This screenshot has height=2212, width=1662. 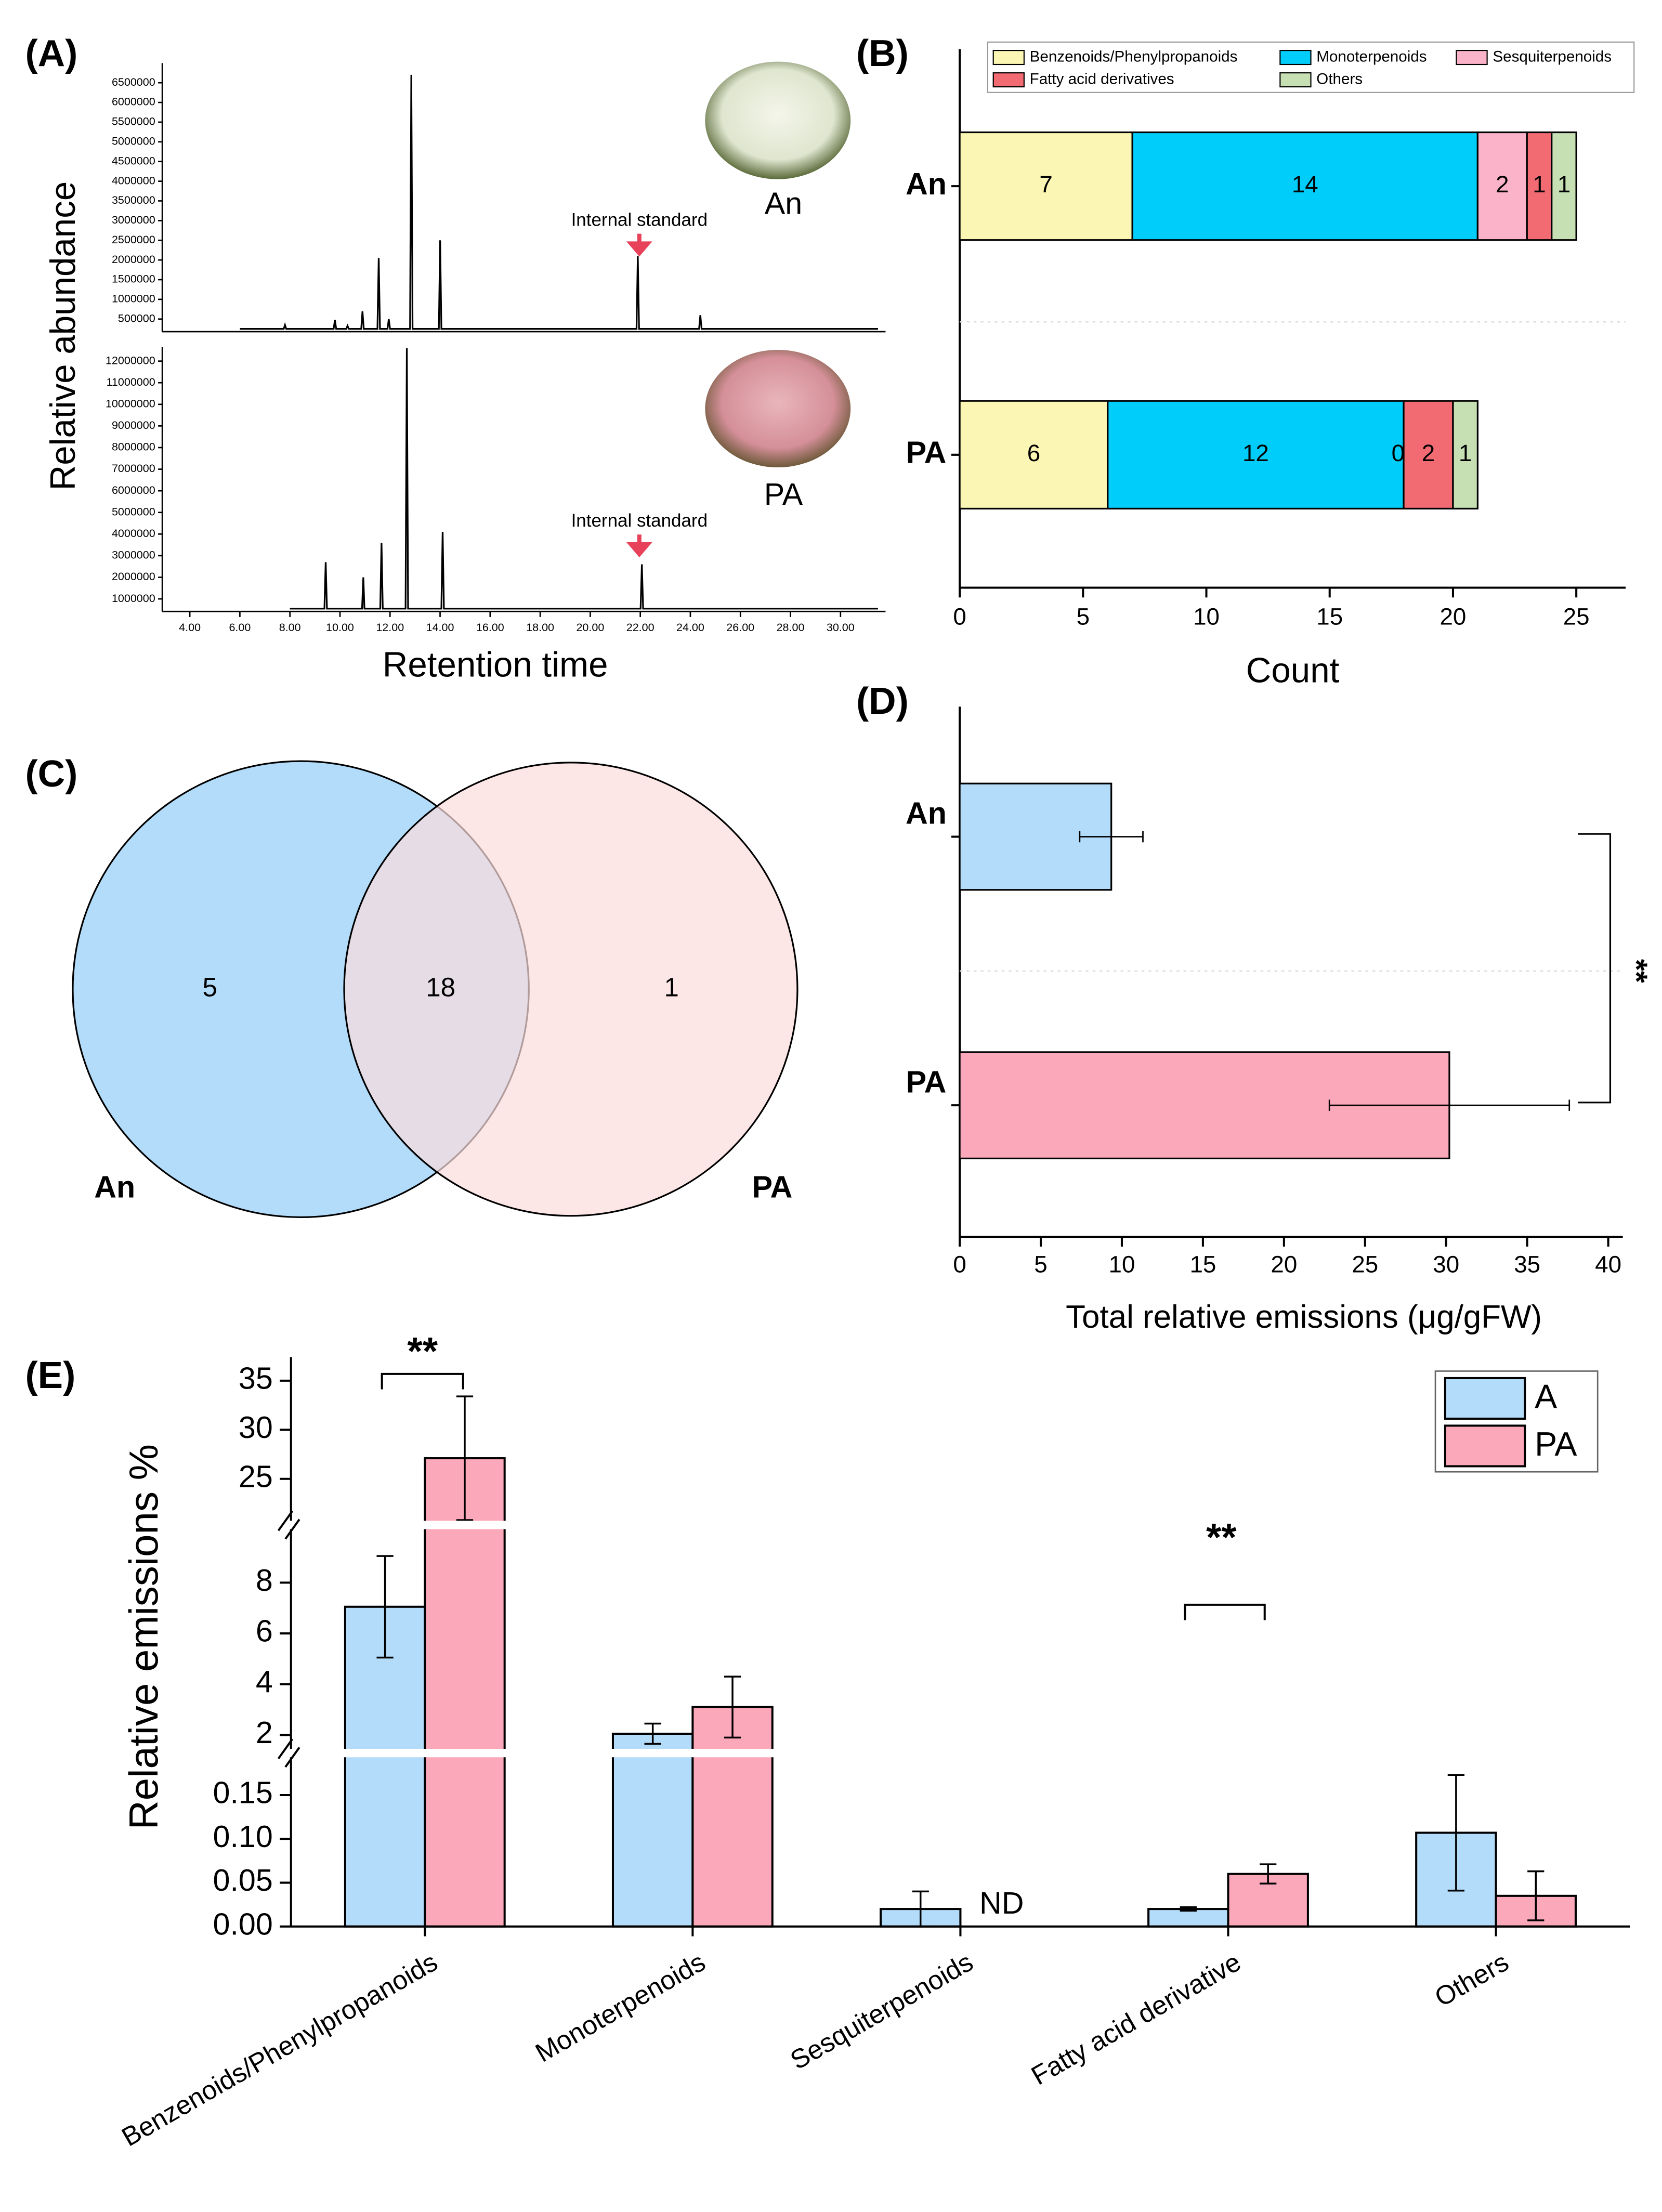 What do you see at coordinates (1255, 453) in the screenshot?
I see `value-label: 12` at bounding box center [1255, 453].